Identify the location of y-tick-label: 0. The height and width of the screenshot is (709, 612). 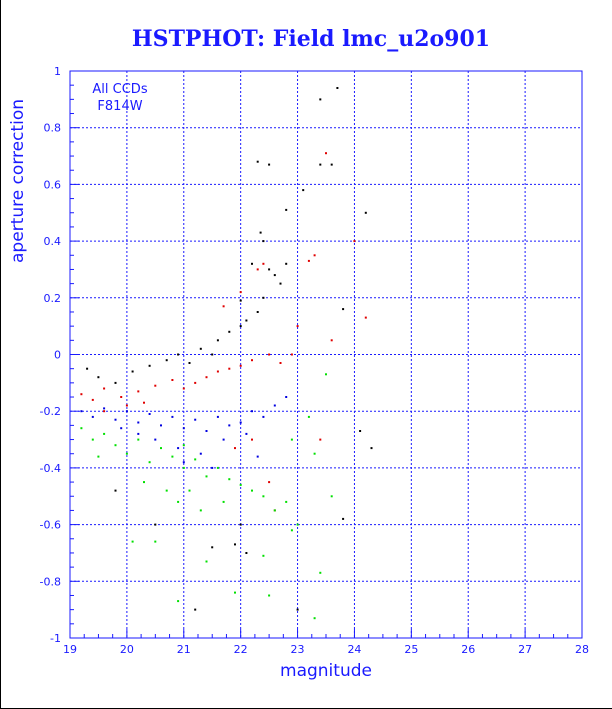
(57, 355).